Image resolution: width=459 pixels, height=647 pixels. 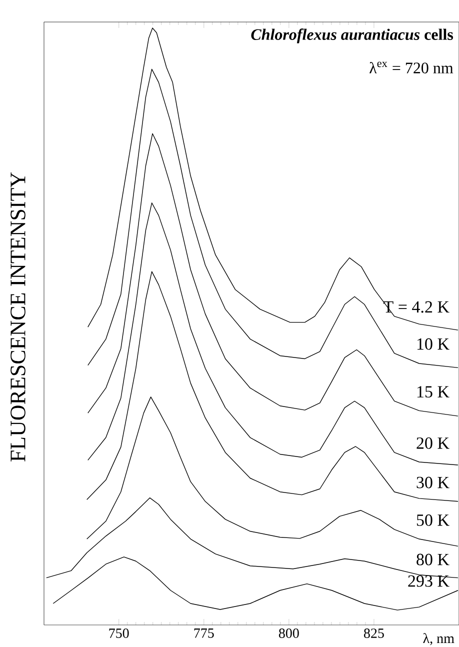 What do you see at coordinates (374, 633) in the screenshot?
I see `x-tick-label: 825` at bounding box center [374, 633].